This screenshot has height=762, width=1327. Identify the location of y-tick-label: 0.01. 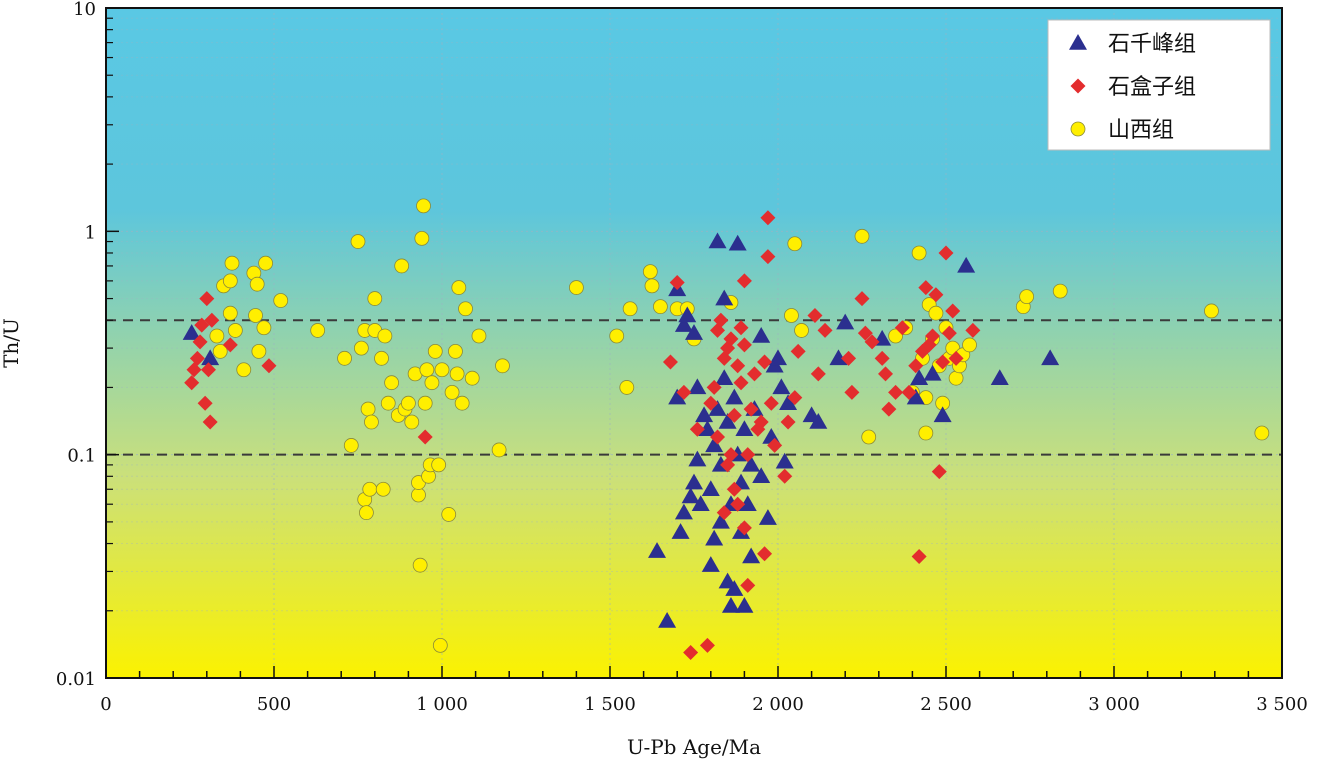
(76, 679).